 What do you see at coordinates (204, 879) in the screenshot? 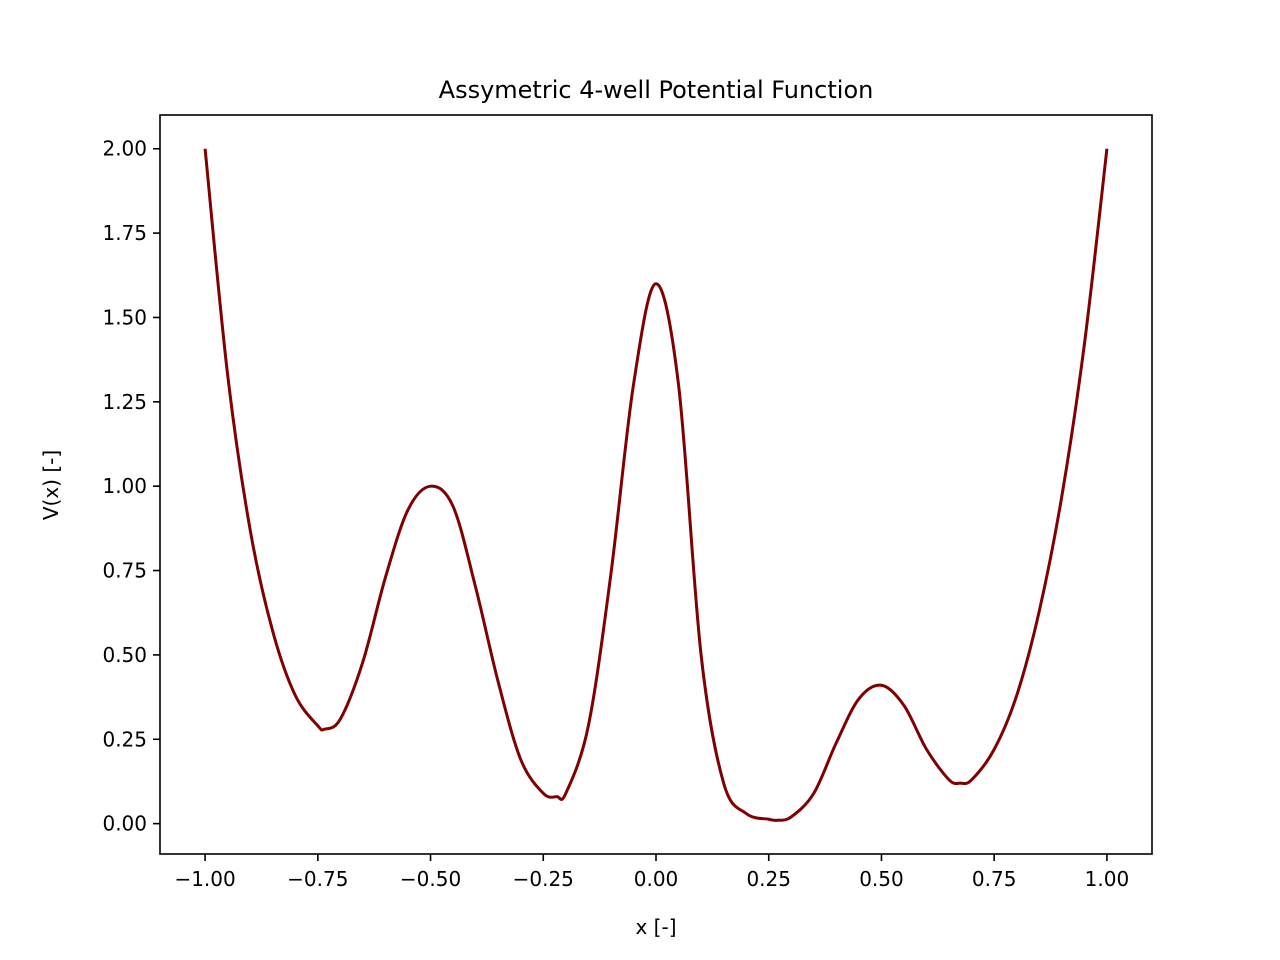
I see `x-tick-label: −1.00` at bounding box center [204, 879].